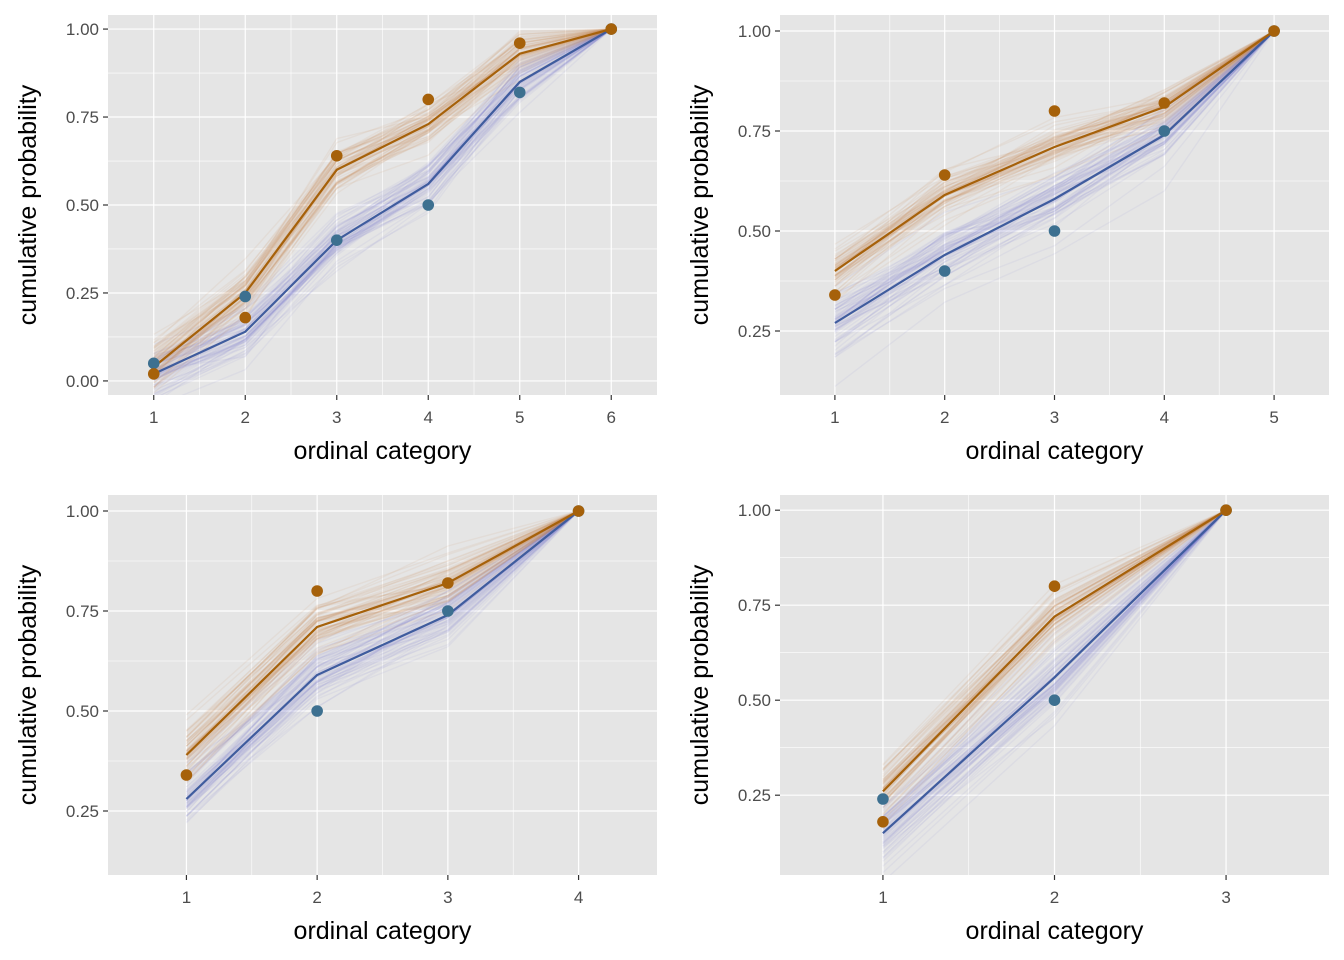 Image resolution: width=1344 pixels, height=960 pixels. Describe the element at coordinates (519, 417) in the screenshot. I see `x-tick-label: 5` at that location.